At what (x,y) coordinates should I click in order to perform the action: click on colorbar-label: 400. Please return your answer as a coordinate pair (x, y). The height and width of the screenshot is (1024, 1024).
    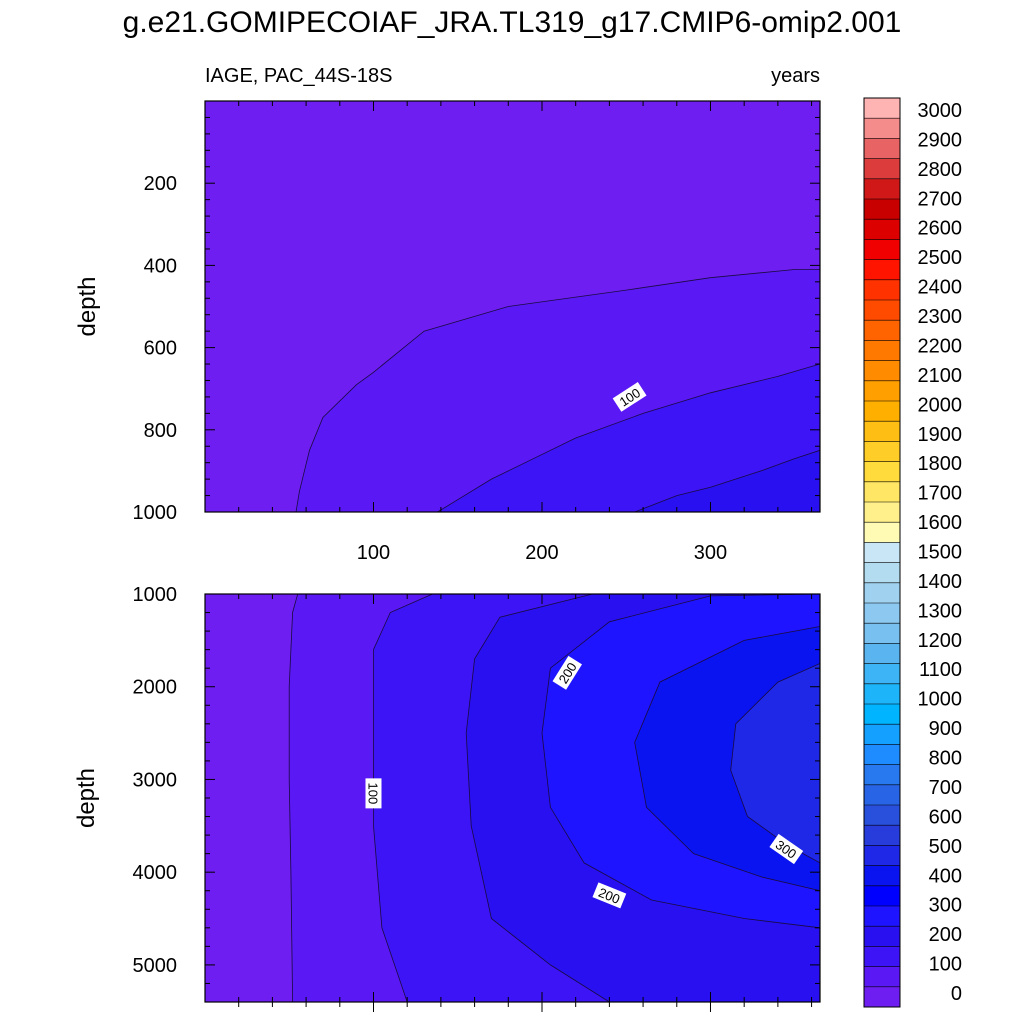
    Looking at the image, I should click on (945, 876).